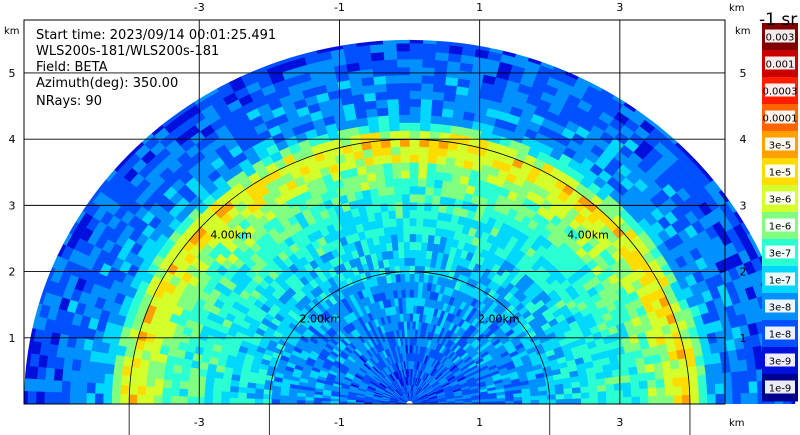  I want to click on colorbar-tick-label: 3e-9, so click(780, 362).